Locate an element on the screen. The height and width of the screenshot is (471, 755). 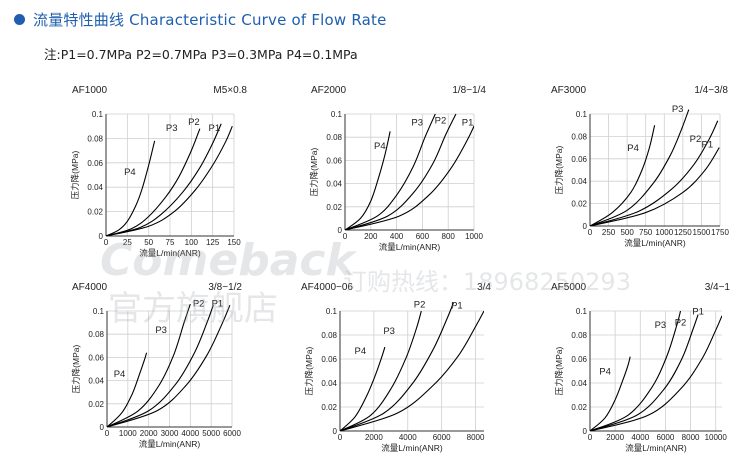
x-tick-label: 1500 is located at coordinates (702, 232).